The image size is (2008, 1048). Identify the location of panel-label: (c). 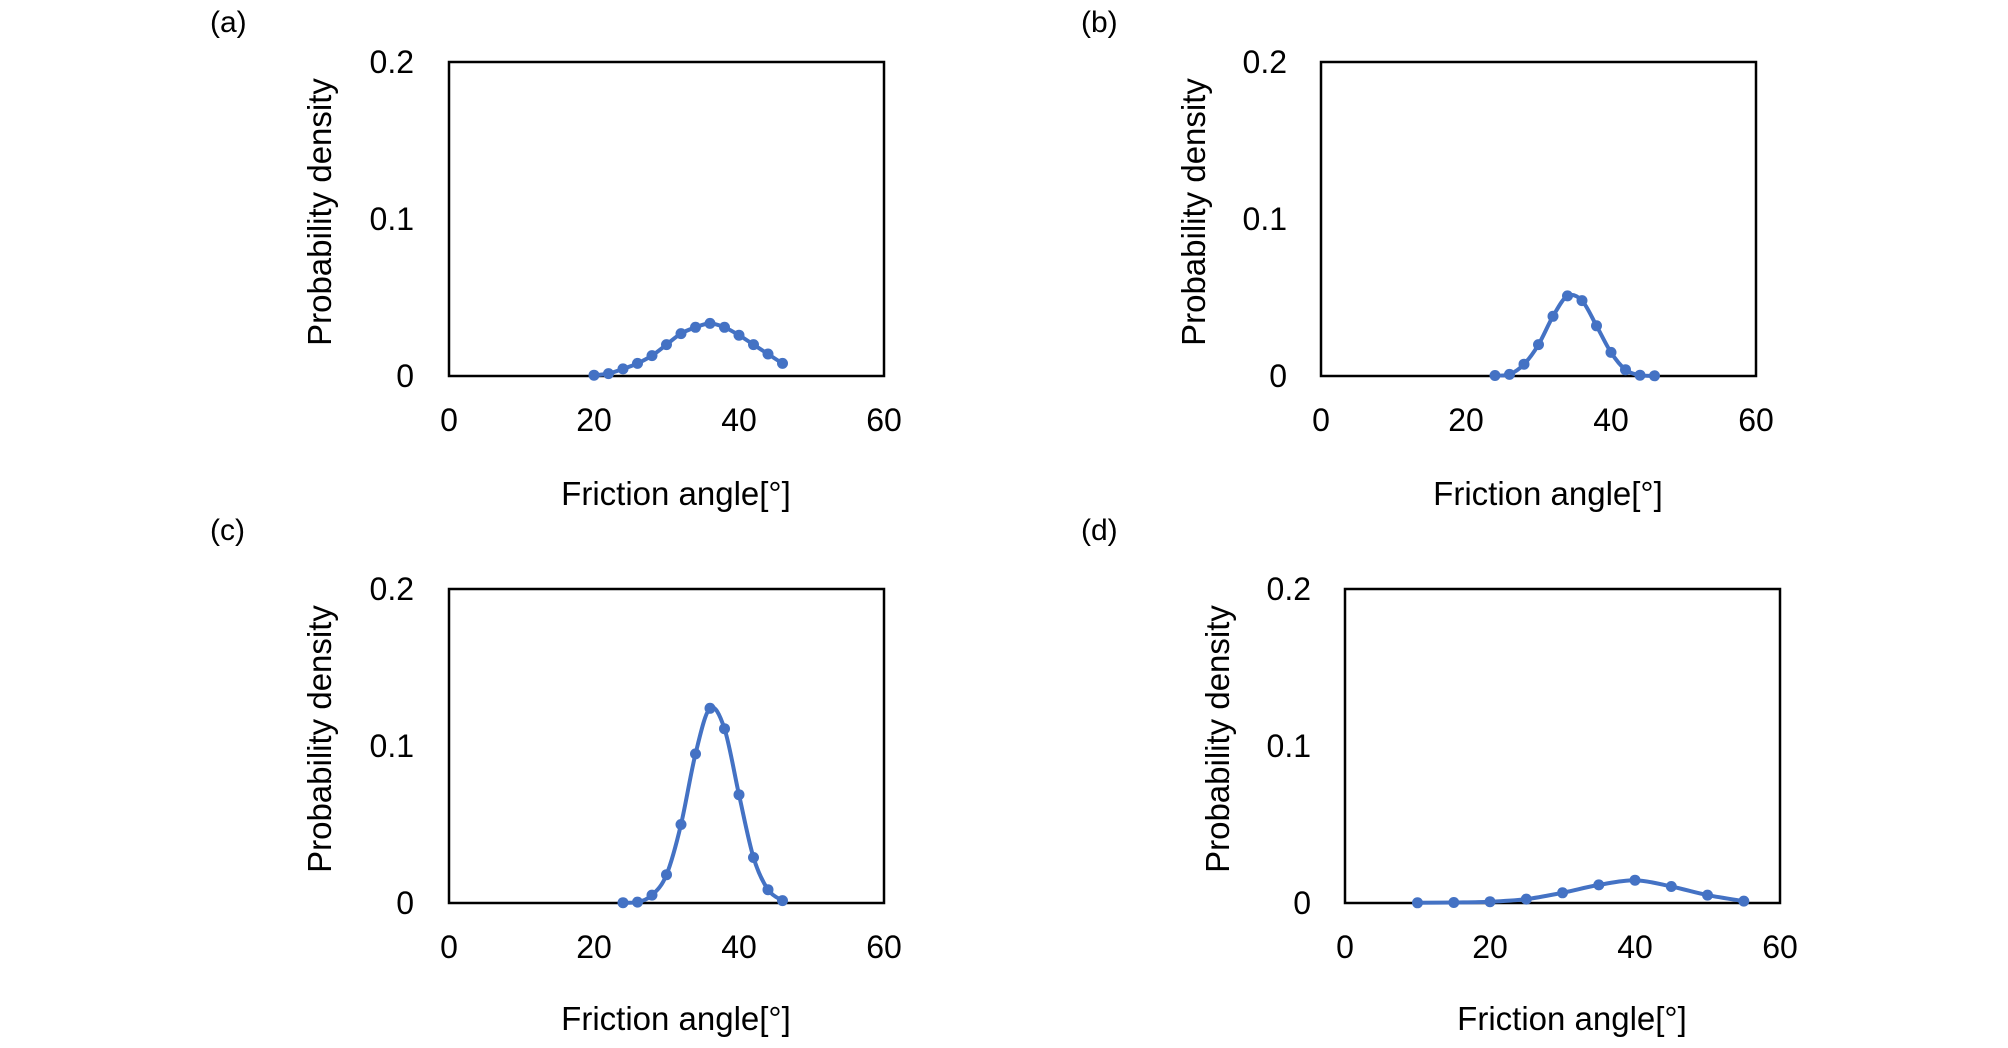
(227, 530).